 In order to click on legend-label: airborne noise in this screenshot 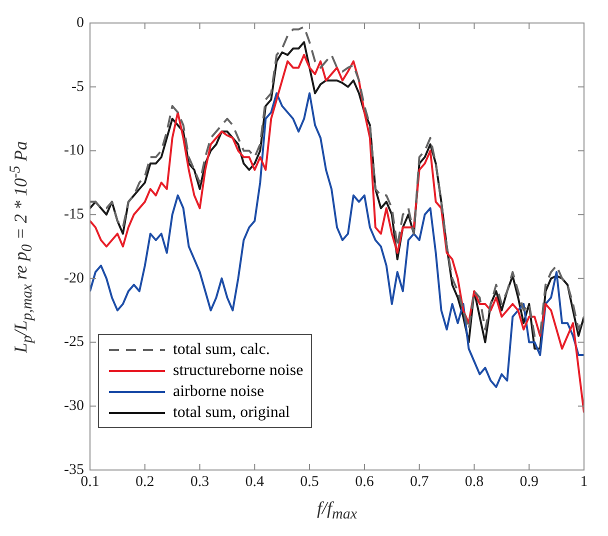, I will do `click(218, 392)`.